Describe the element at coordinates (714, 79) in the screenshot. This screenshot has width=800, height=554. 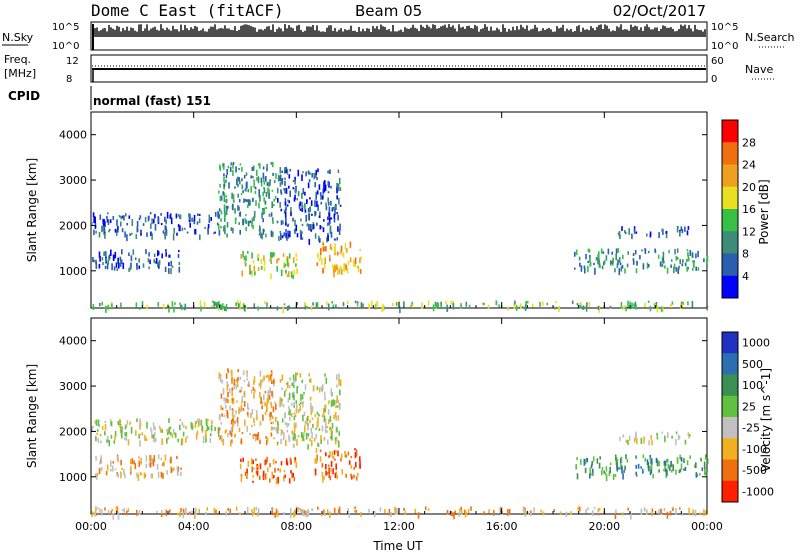
I see `nave-tick-bottom: 0` at that location.